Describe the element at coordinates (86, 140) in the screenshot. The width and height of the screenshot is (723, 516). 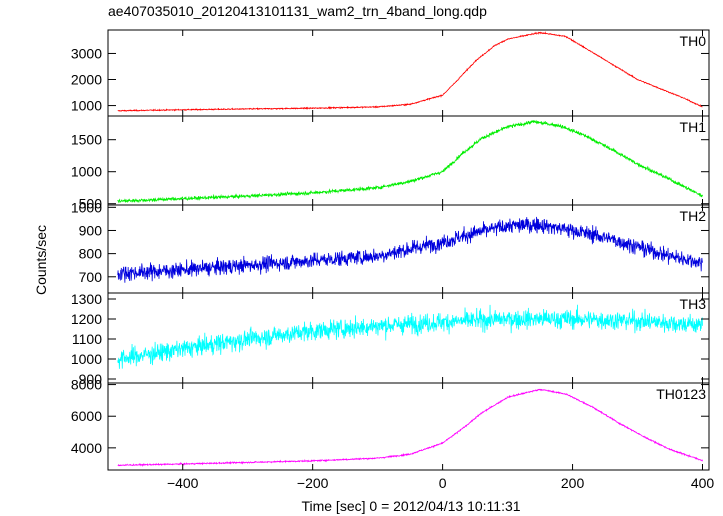
I see `y-tick-label: 1500` at that location.